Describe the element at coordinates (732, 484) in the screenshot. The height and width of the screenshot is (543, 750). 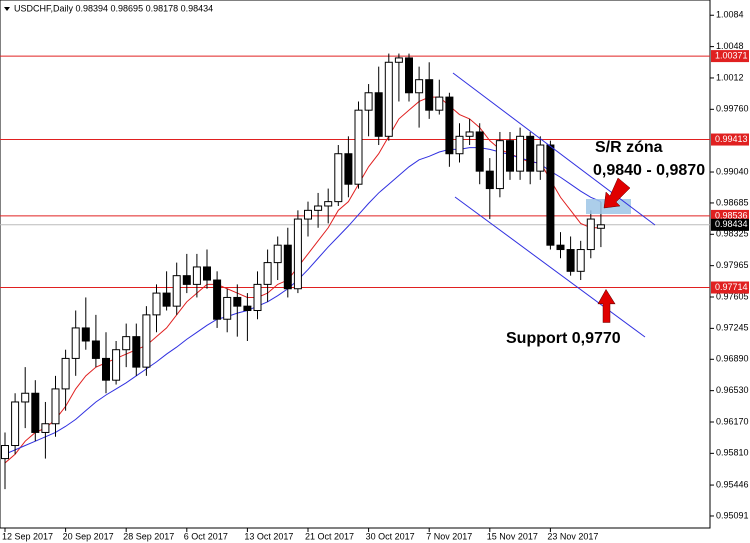
I see `y-tick-label: 0.95446` at that location.